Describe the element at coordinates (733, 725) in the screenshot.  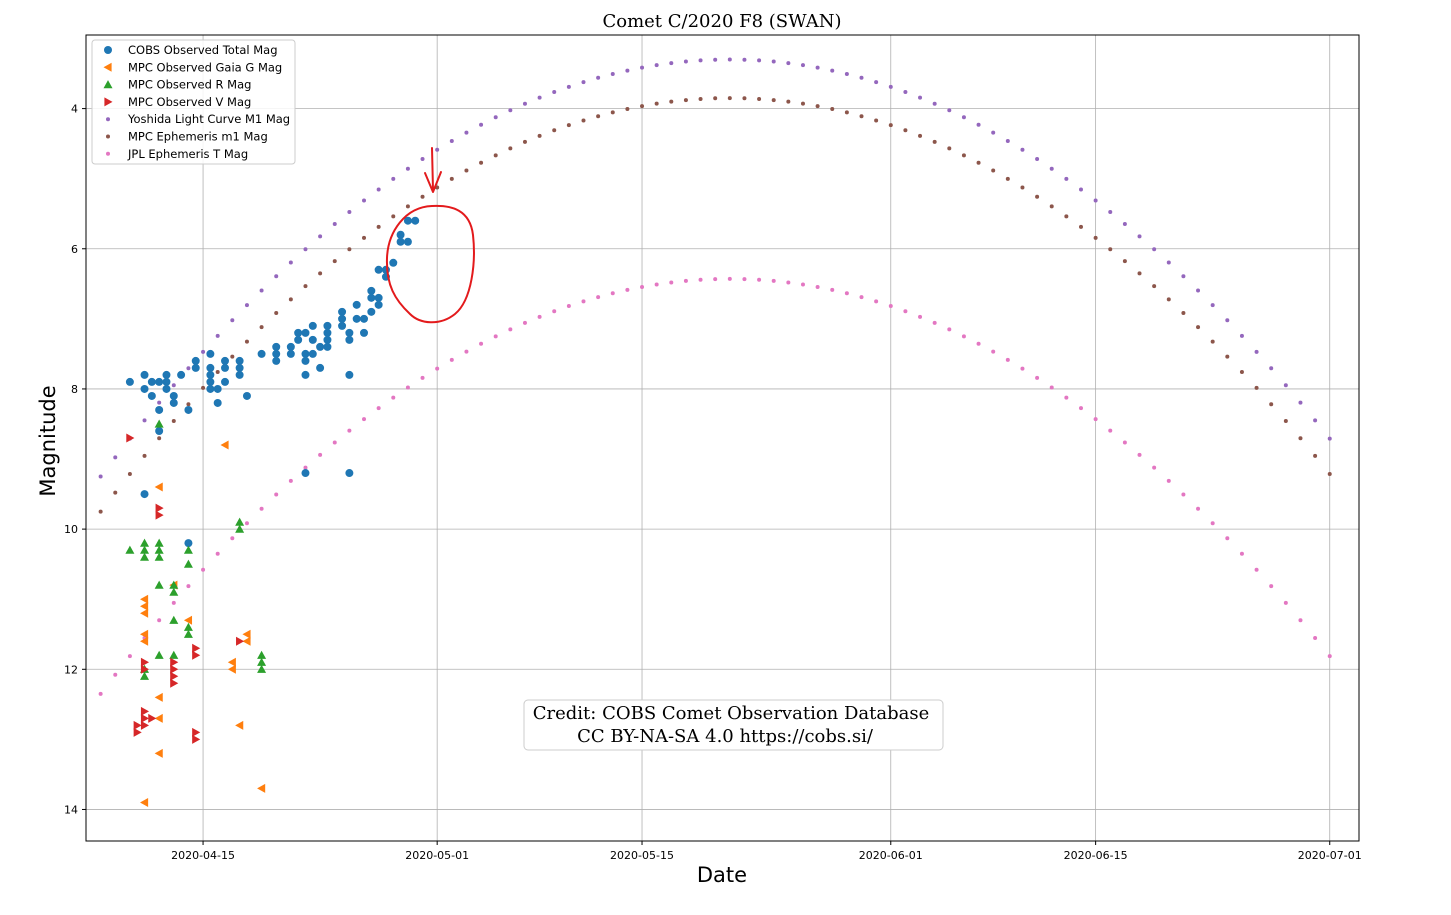
I see `credit-box` at that location.